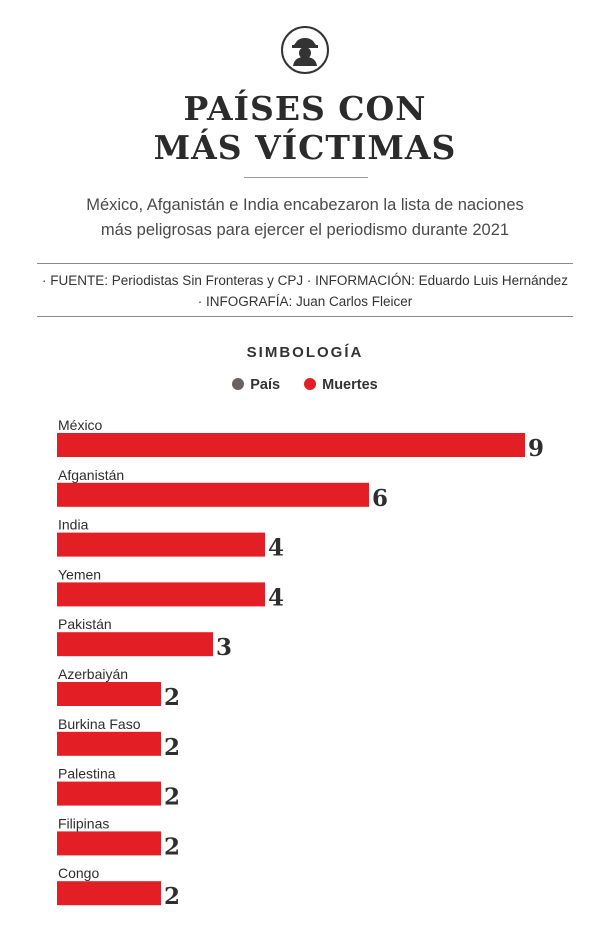 Image resolution: width=610 pixels, height=934 pixels. Describe the element at coordinates (213, 494) in the screenshot. I see `bar-afganistan` at that location.